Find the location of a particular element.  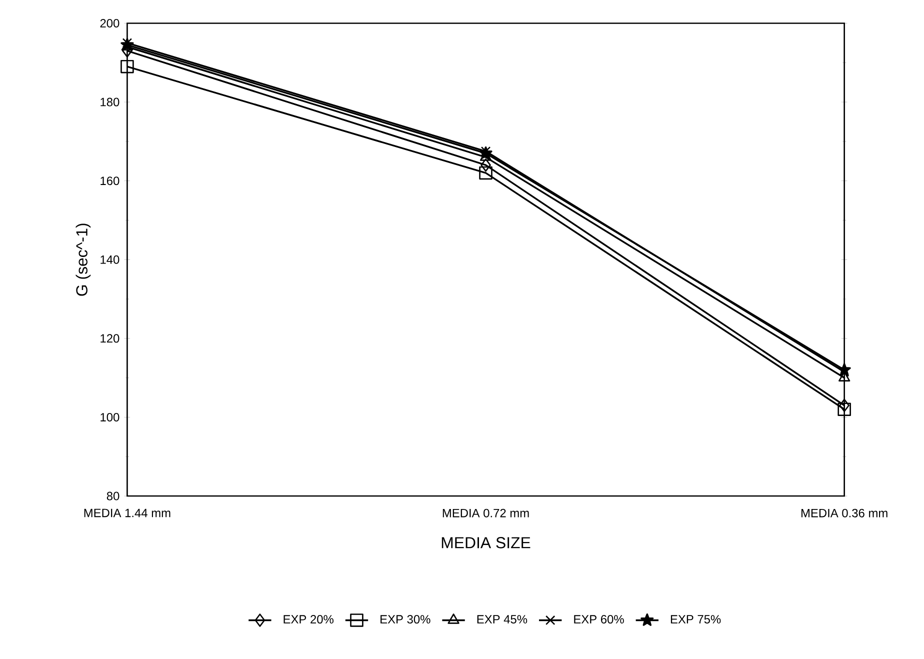

y-tick-label: 140 is located at coordinates (110, 259).